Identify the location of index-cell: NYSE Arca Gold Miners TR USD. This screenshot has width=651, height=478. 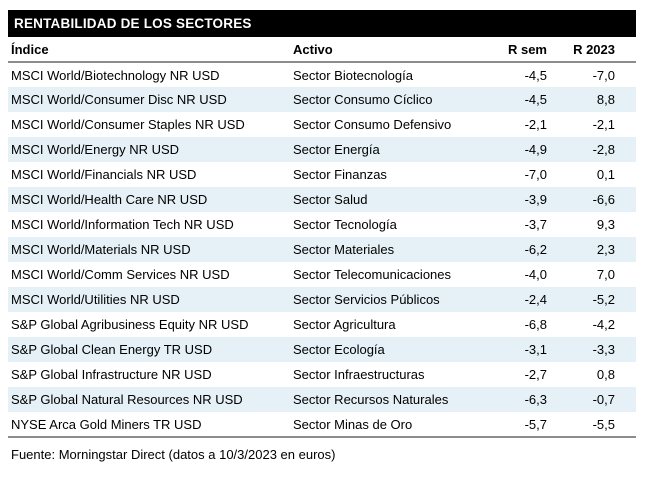
(150, 425).